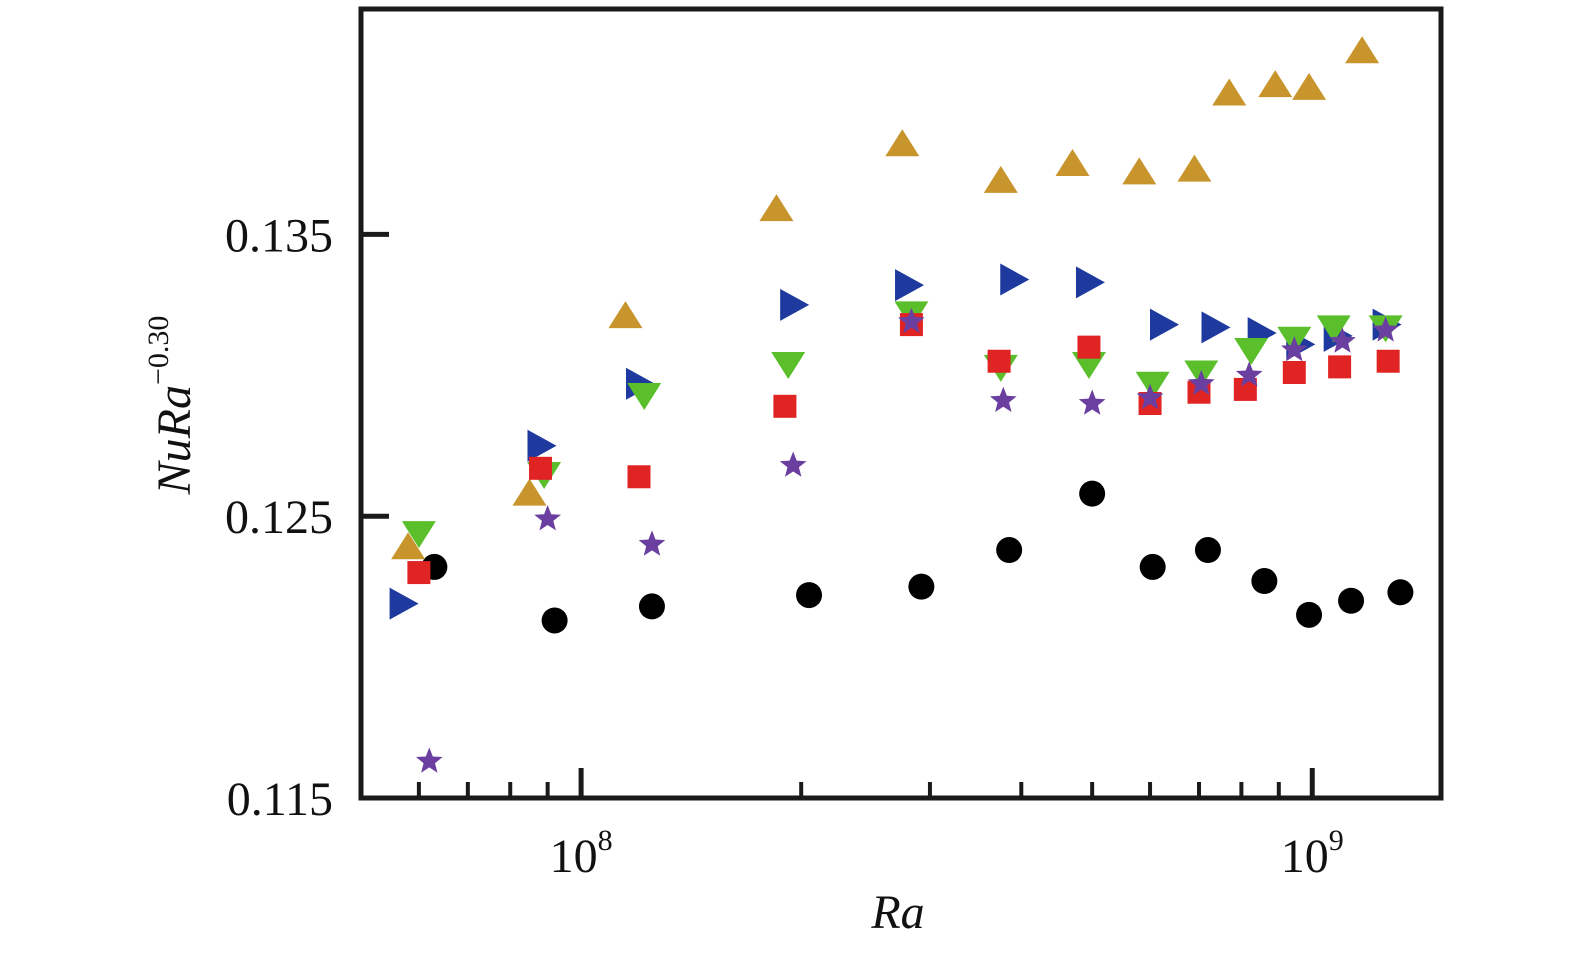 The image size is (1575, 953). I want to click on y-axis-title: NuRa−0.30, so click(171, 406).